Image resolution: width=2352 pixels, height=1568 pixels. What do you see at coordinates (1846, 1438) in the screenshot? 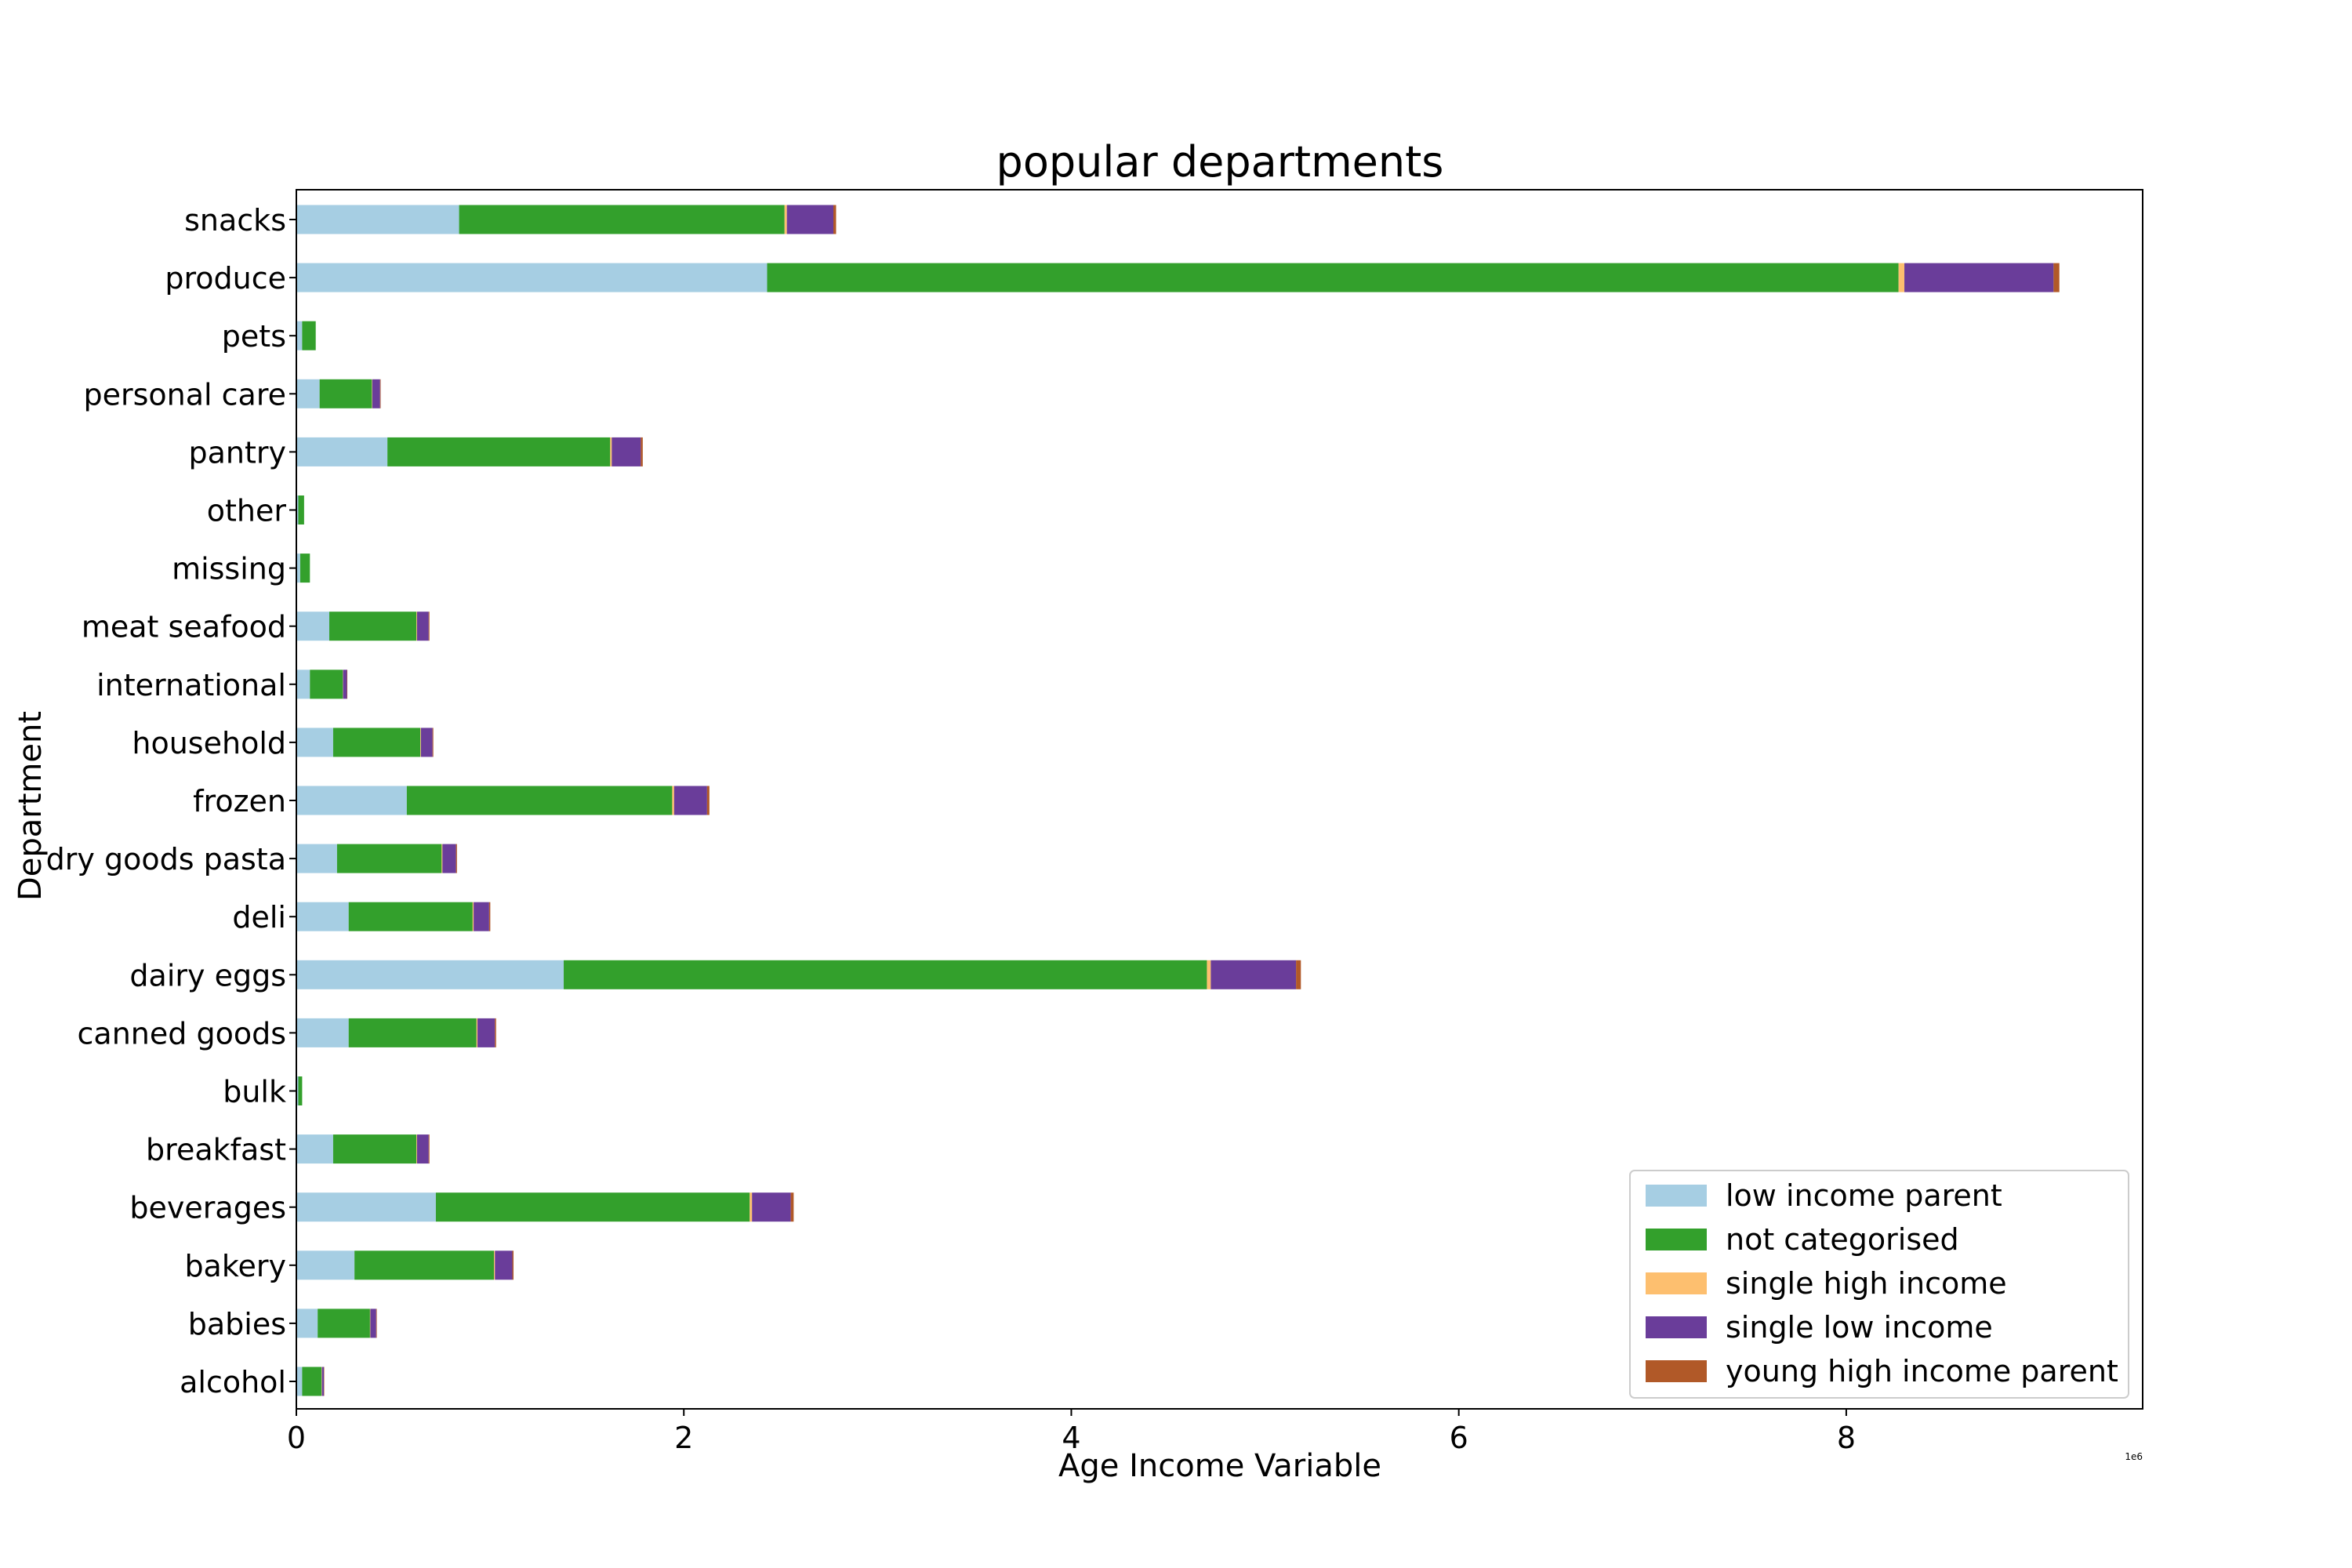
I see `x-tick-label: 8` at bounding box center [1846, 1438].